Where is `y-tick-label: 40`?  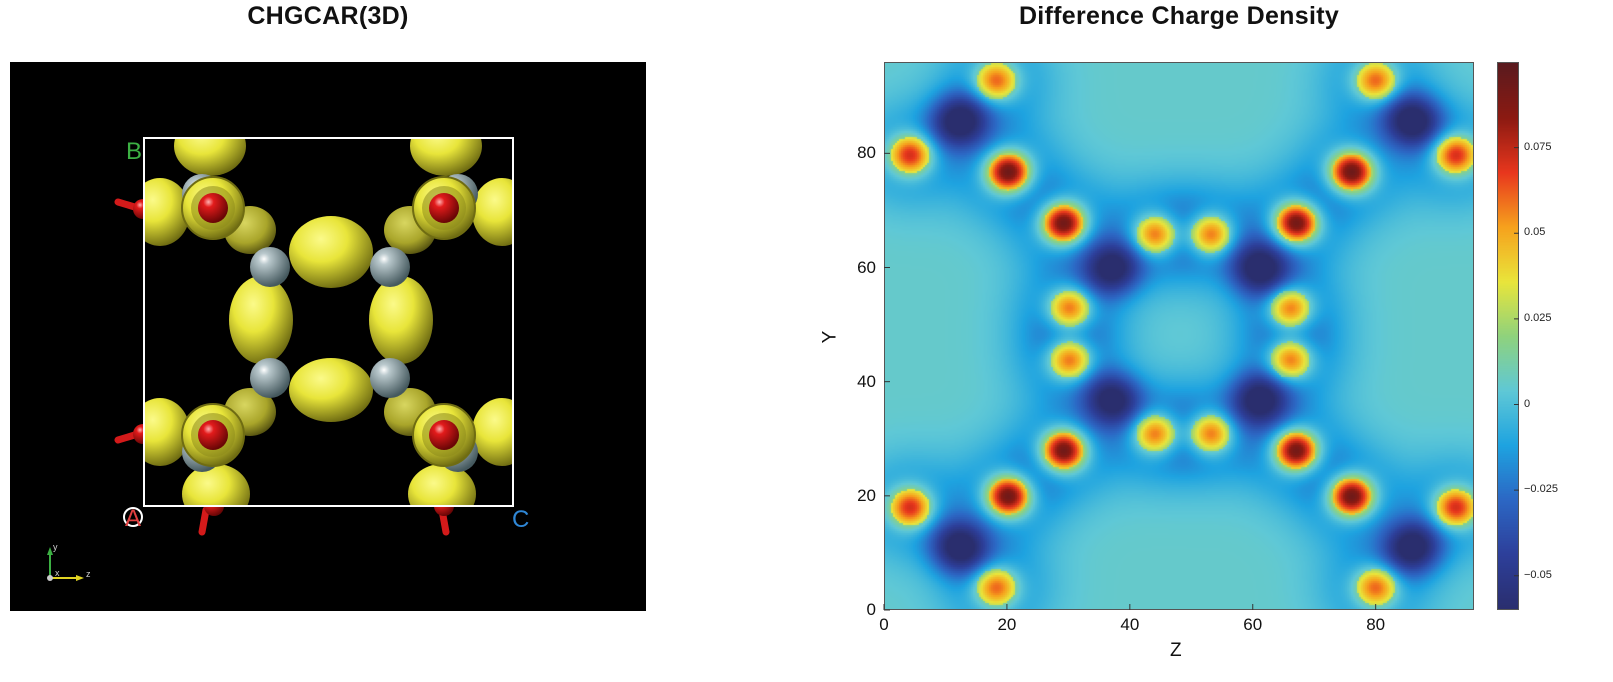
y-tick-label: 40 is located at coordinates (866, 381).